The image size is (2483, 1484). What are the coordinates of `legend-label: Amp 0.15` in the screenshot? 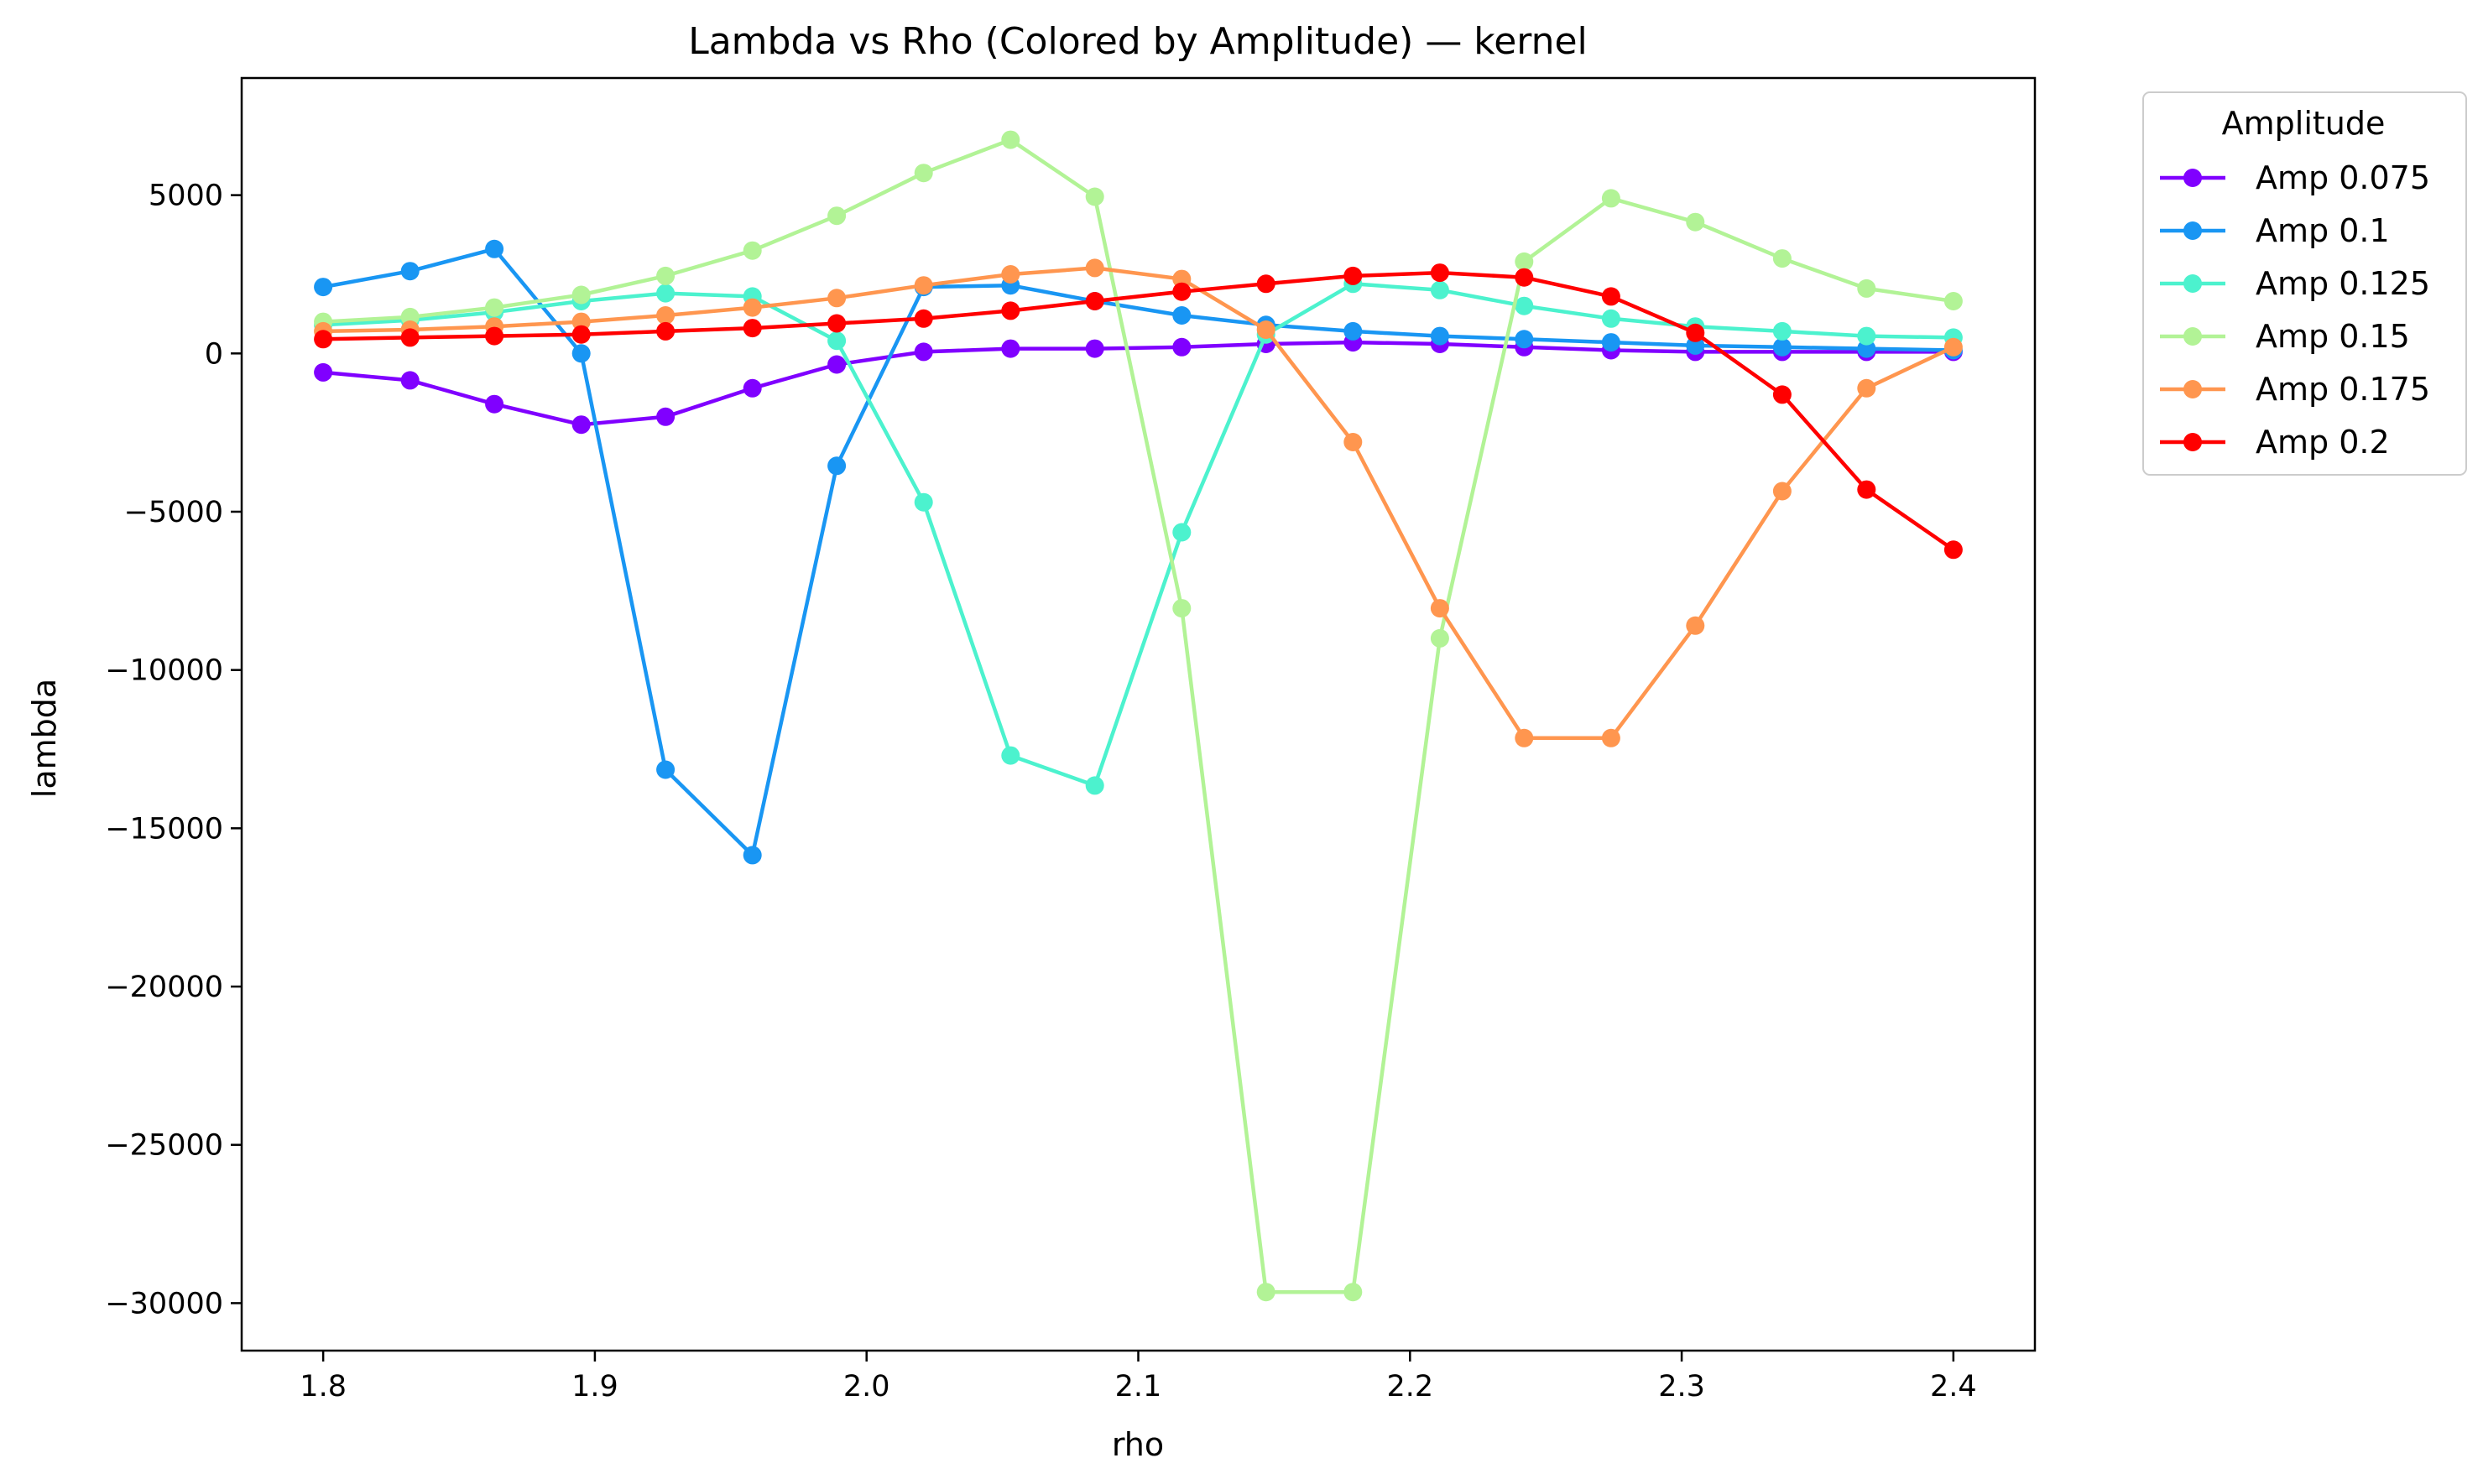 It's located at (2333, 336).